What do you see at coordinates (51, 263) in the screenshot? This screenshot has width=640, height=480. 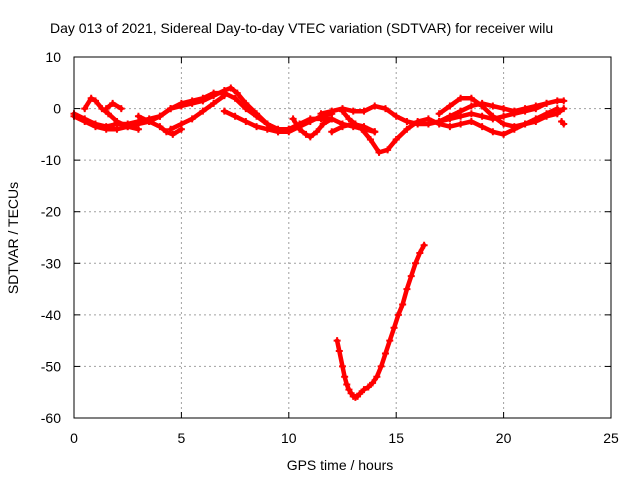 I see `y-tick-label: -30` at bounding box center [51, 263].